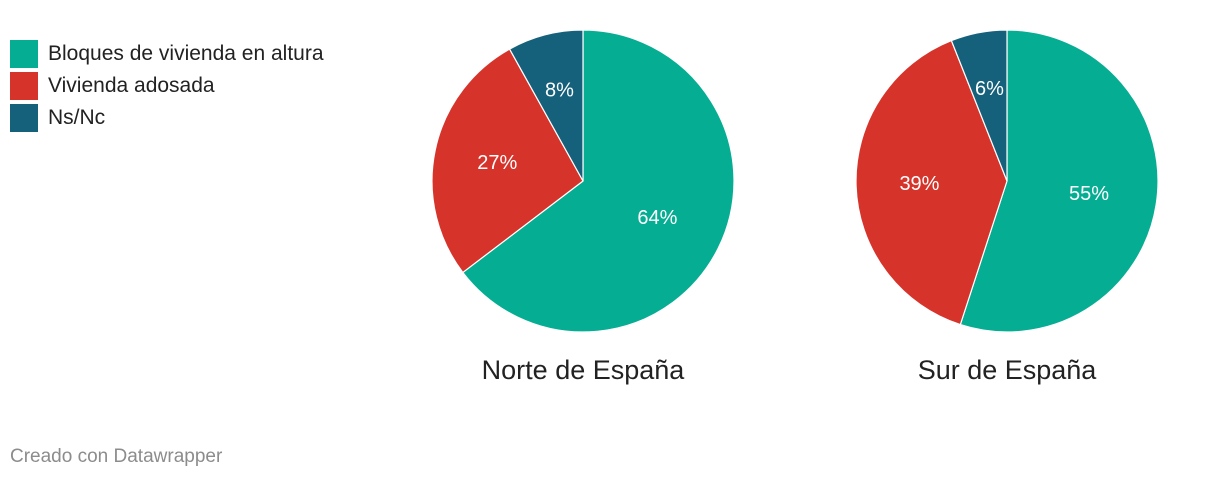  Describe the element at coordinates (989, 89) in the screenshot. I see `slice-label: 6%` at that location.